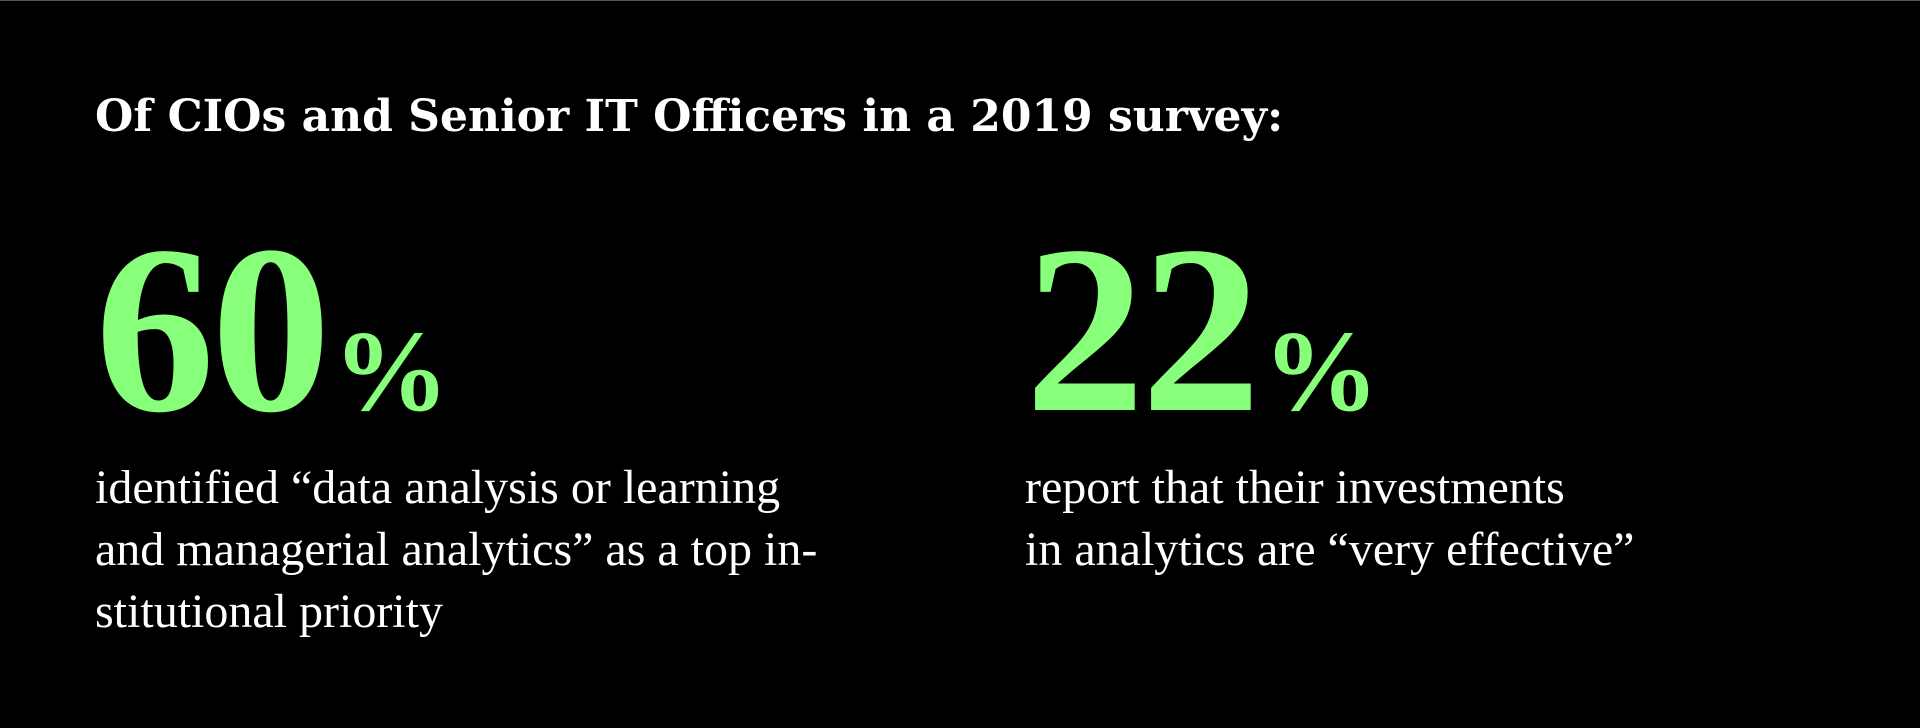 The height and width of the screenshot is (728, 1920). Describe the element at coordinates (213, 329) in the screenshot. I see `stat-number: 60` at that location.